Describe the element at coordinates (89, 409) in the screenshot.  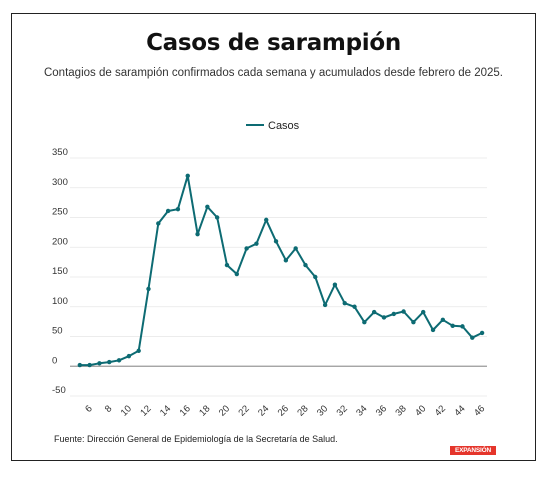
I see `x-tick-label: 6` at that location.